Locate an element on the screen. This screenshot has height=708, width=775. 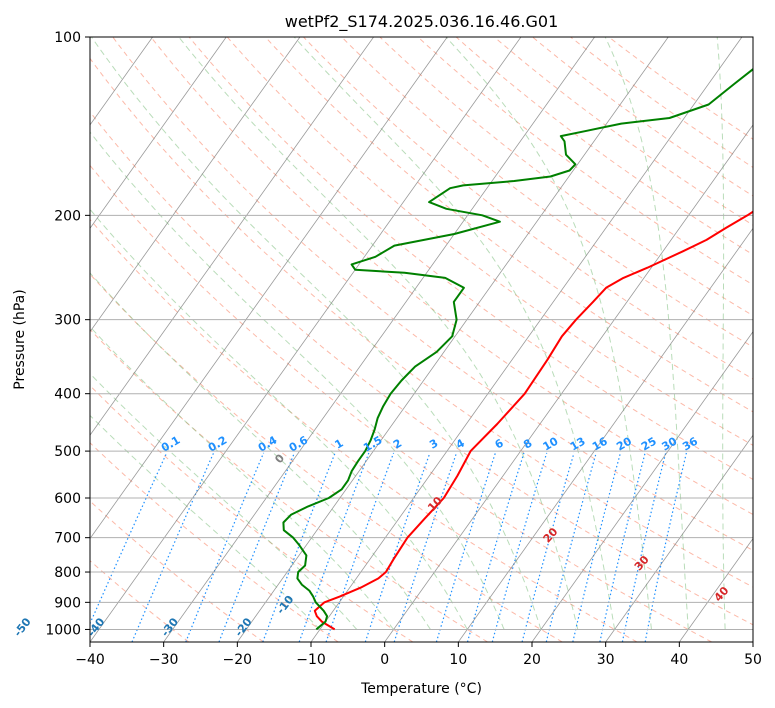
y-tick-label: 200 is located at coordinates (67, 216).